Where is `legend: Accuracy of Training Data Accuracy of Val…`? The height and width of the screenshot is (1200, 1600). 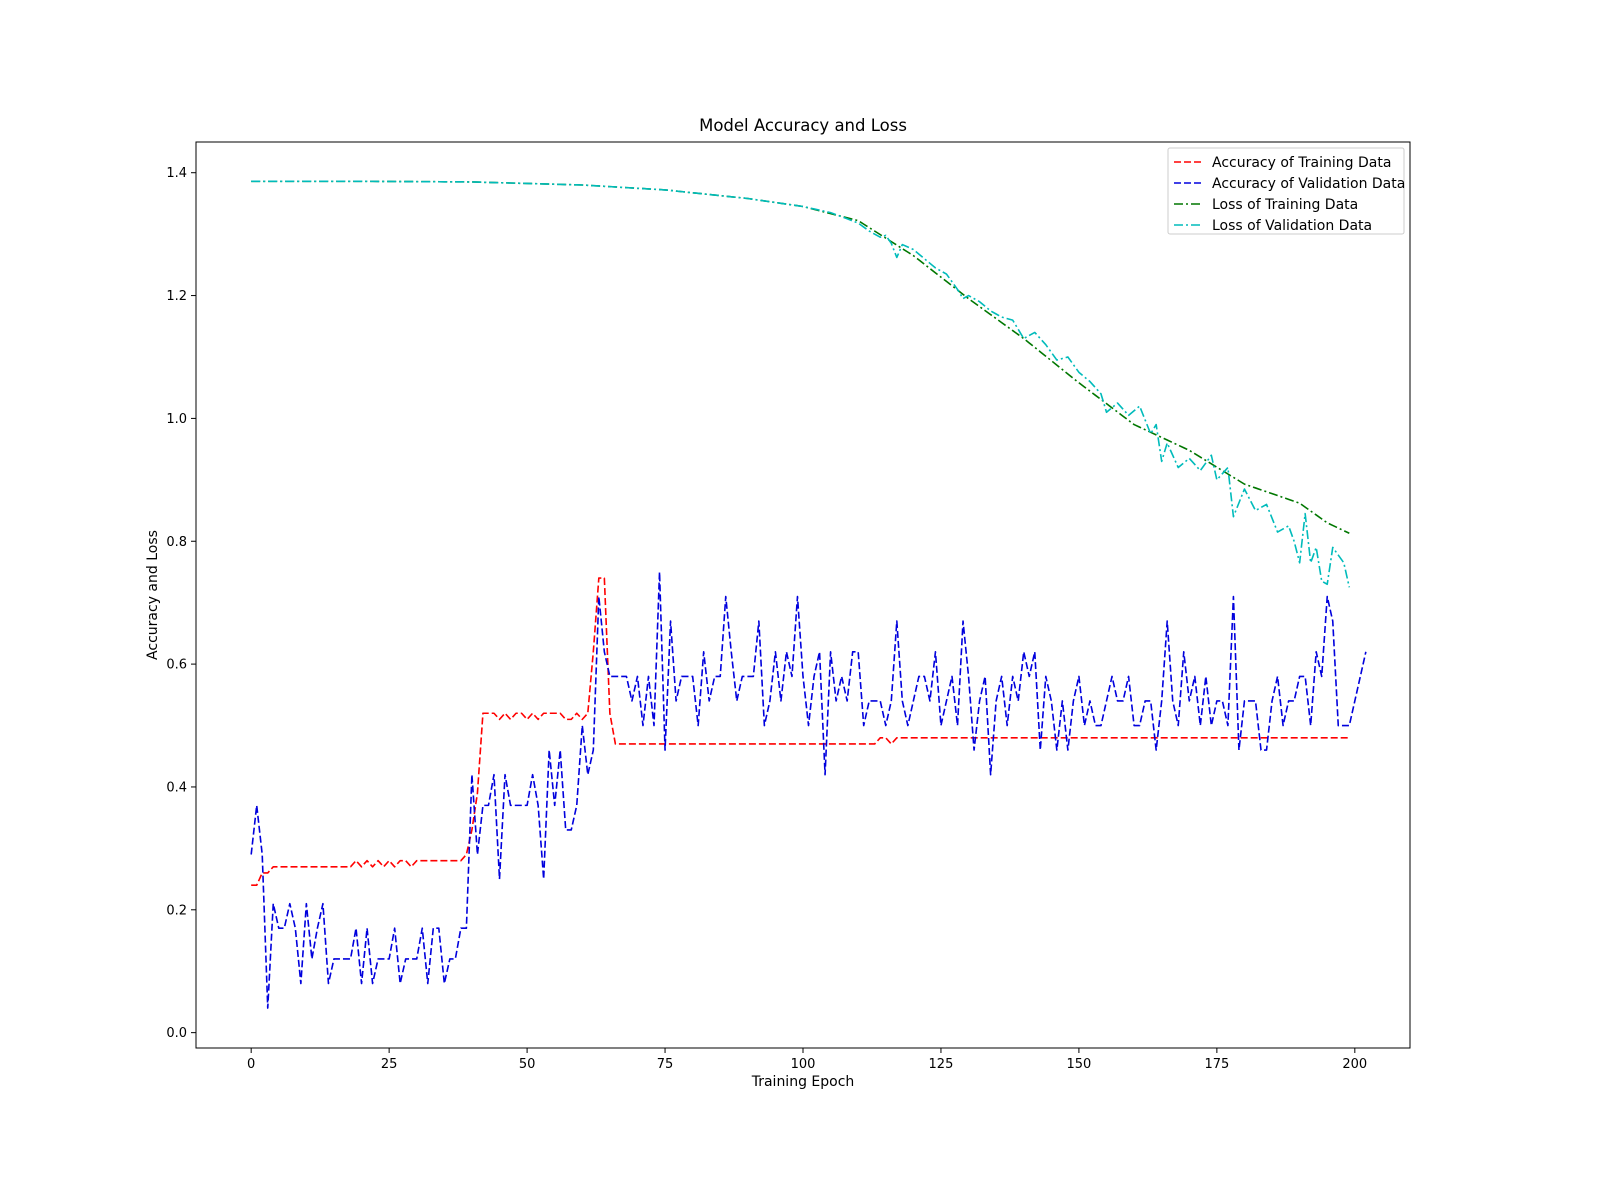
legend: Accuracy of Training Data Accuracy of Val… is located at coordinates (1286, 191).